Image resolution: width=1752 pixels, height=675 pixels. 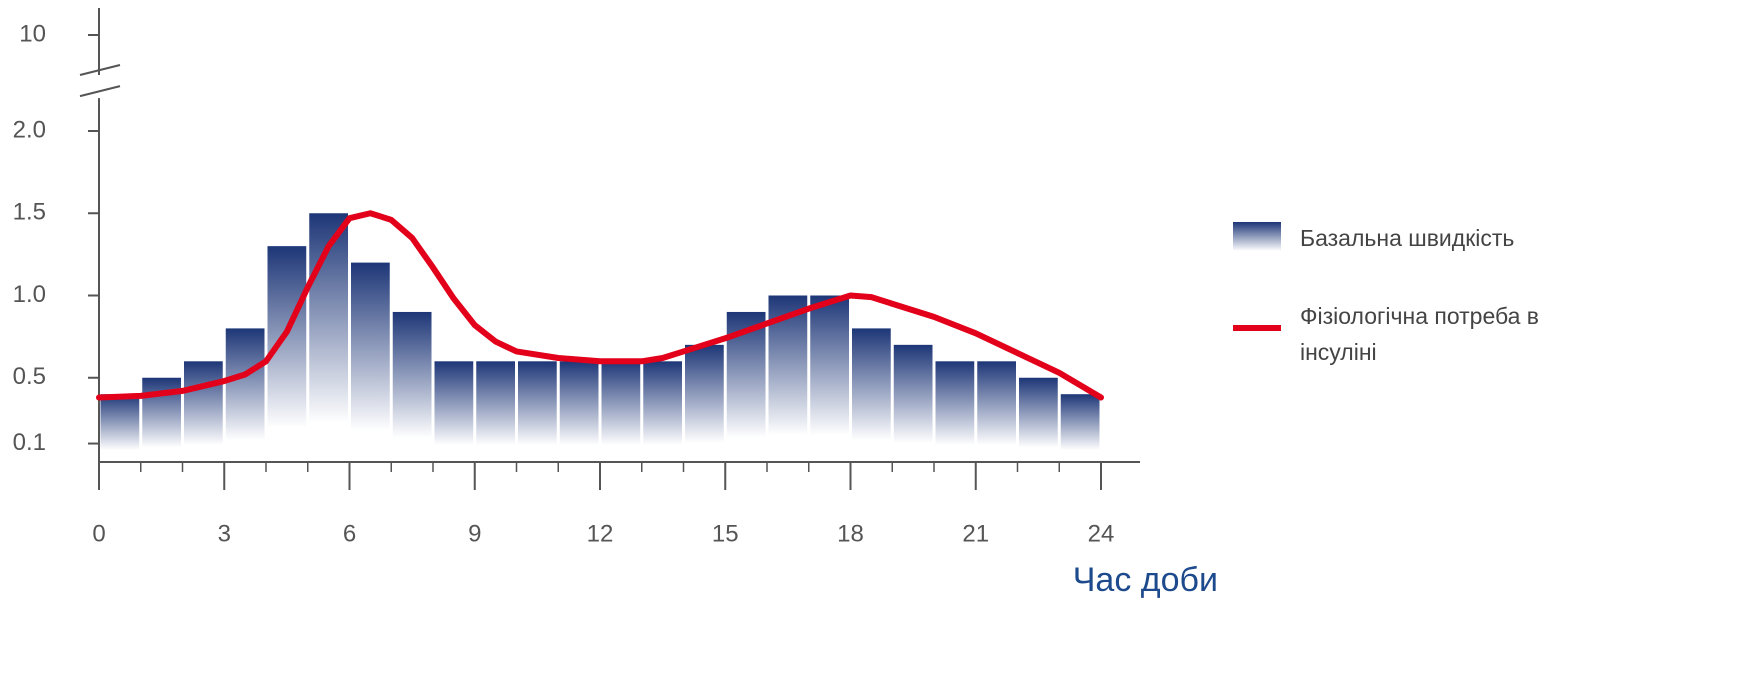 What do you see at coordinates (29, 212) in the screenshot?
I see `y-tick-label: 1.5` at bounding box center [29, 212].